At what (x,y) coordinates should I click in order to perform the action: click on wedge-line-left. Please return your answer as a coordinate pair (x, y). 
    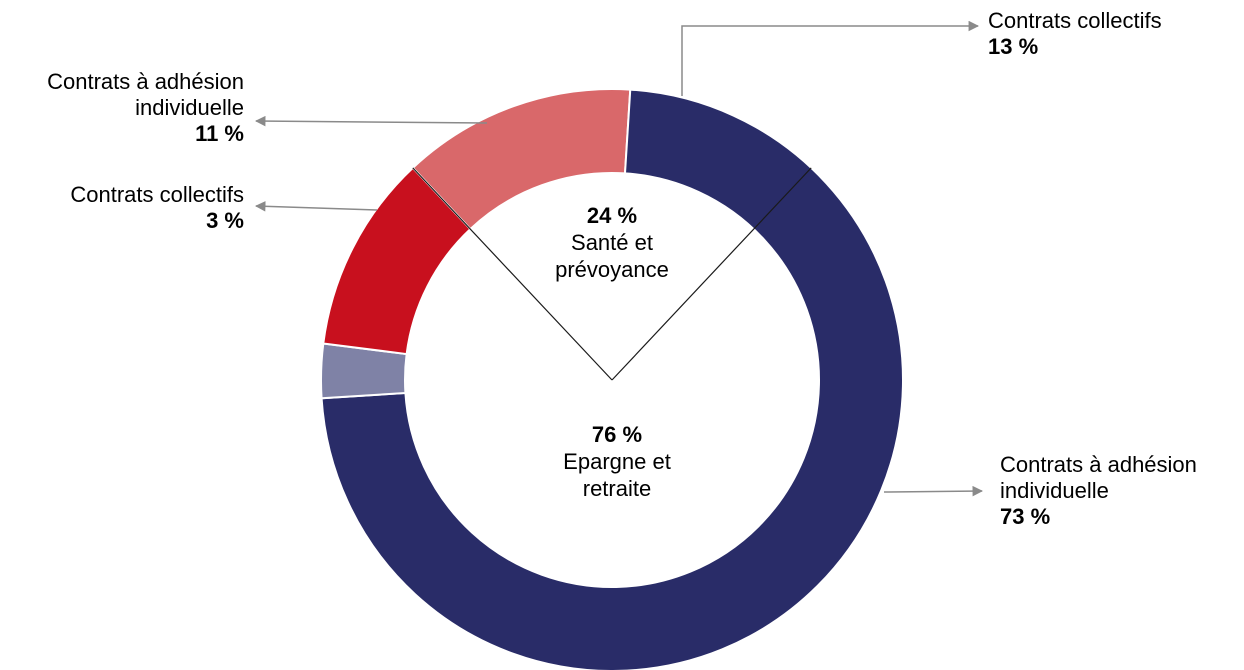
    Looking at the image, I should click on (512, 274).